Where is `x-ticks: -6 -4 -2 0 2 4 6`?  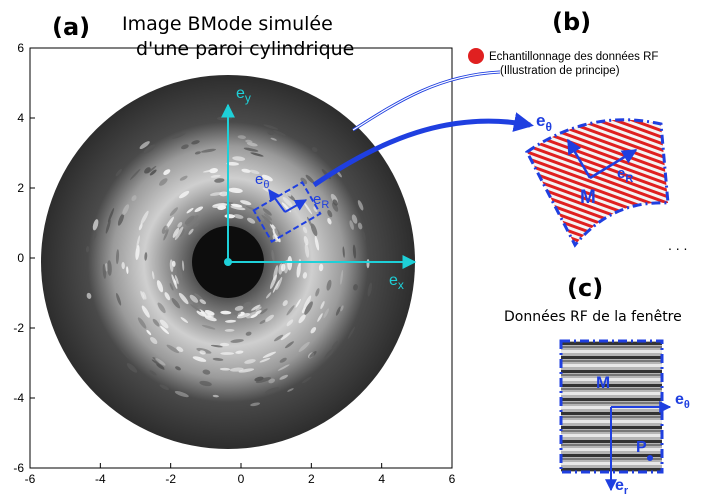
x-ticks: -6 -4 -2 0 2 4 6 is located at coordinates (240, 474).